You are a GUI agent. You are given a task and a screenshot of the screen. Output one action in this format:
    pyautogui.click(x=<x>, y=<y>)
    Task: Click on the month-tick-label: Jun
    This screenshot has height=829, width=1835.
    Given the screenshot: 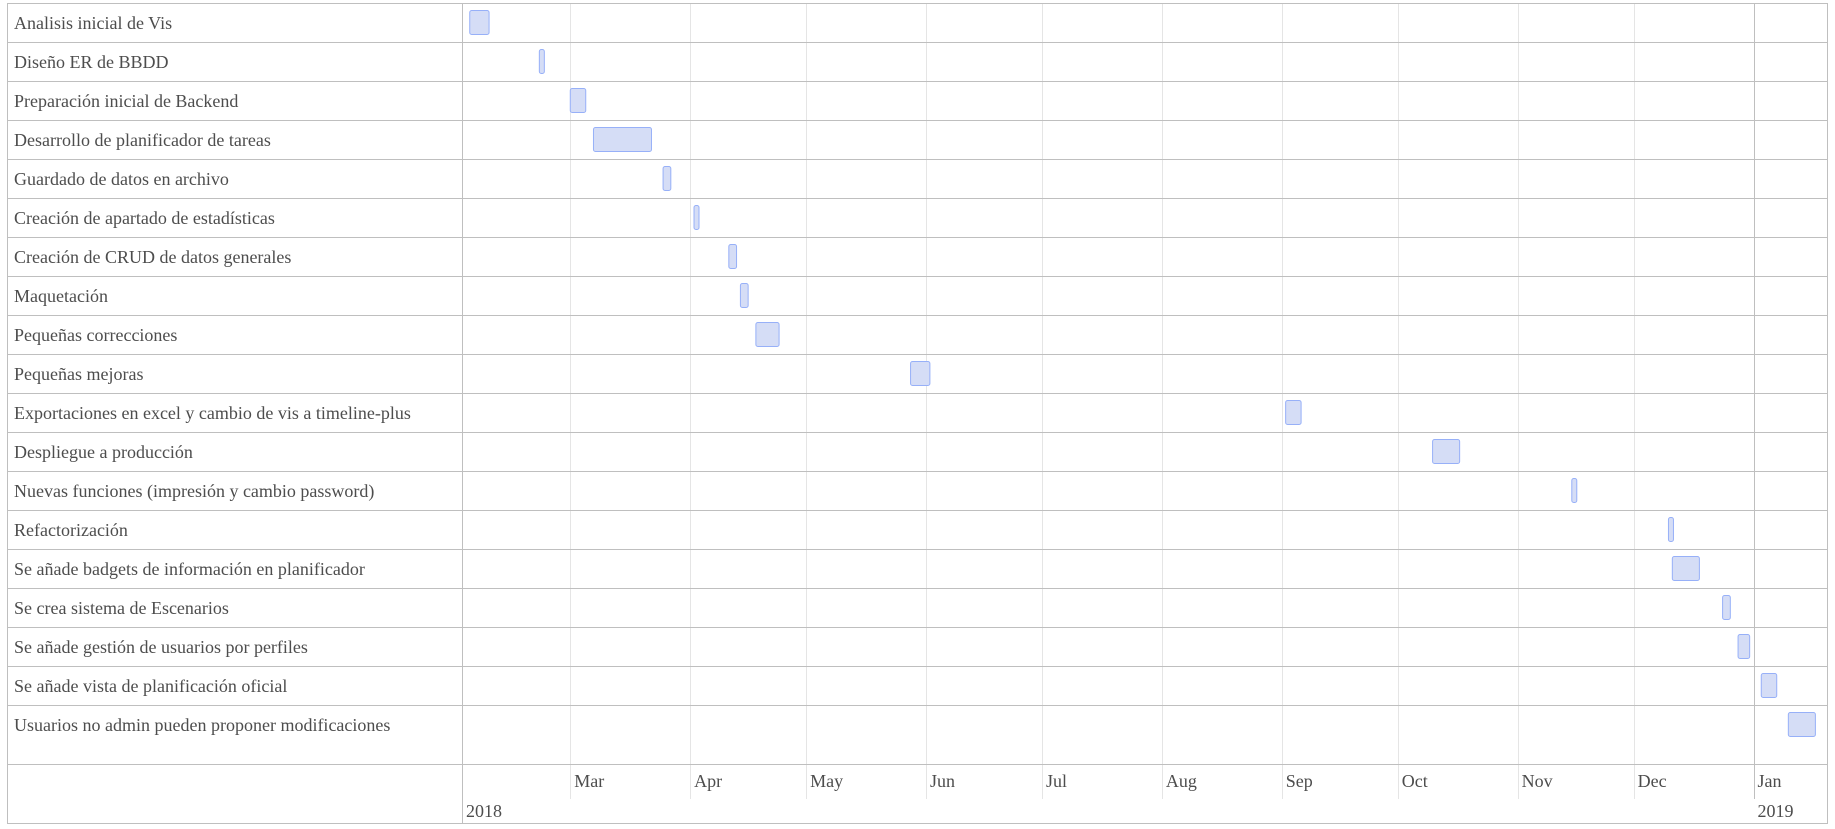 What is the action you would take?
    pyautogui.click(x=942, y=781)
    